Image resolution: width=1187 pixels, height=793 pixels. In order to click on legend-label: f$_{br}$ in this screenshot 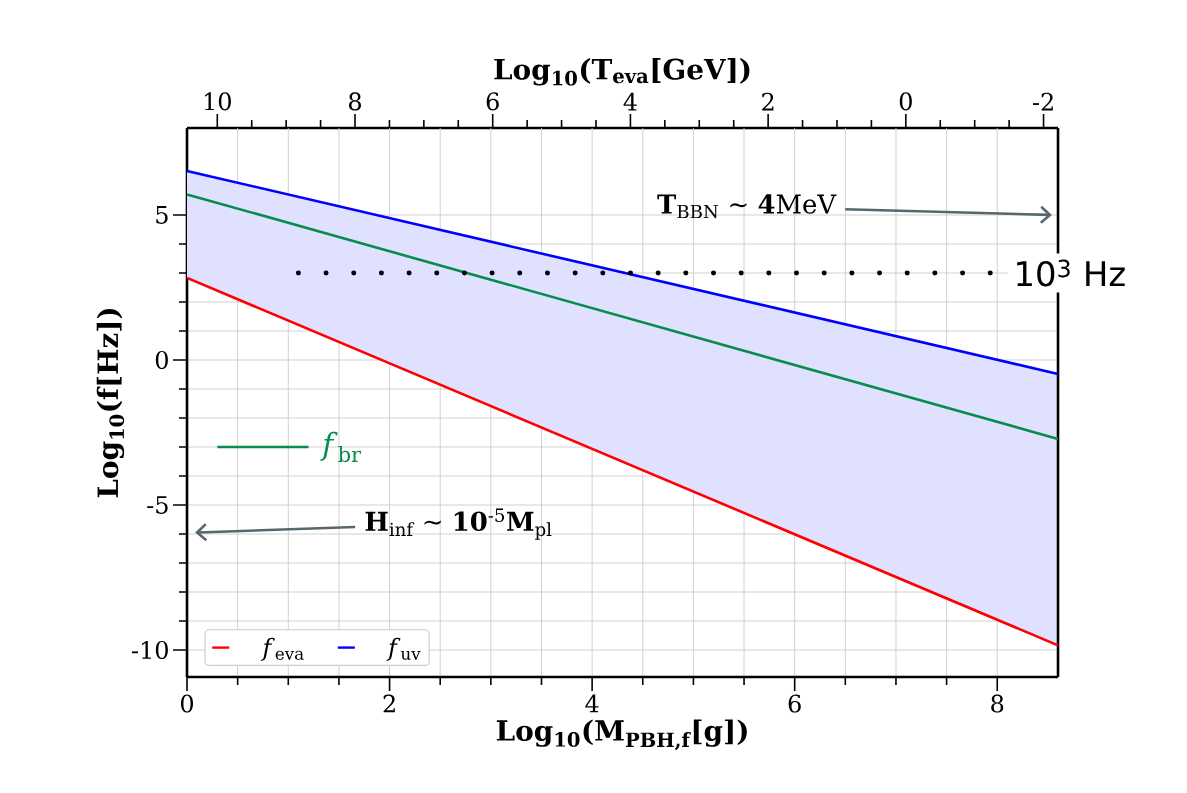, I will do `click(341, 447)`.